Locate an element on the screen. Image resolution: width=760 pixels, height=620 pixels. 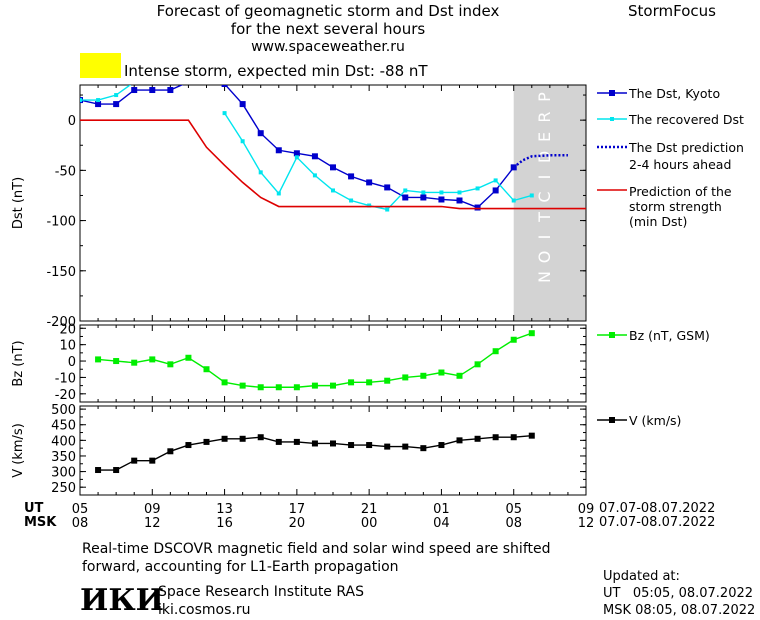
institute-site-link: iki.cosmos.ru is located at coordinates (204, 610).